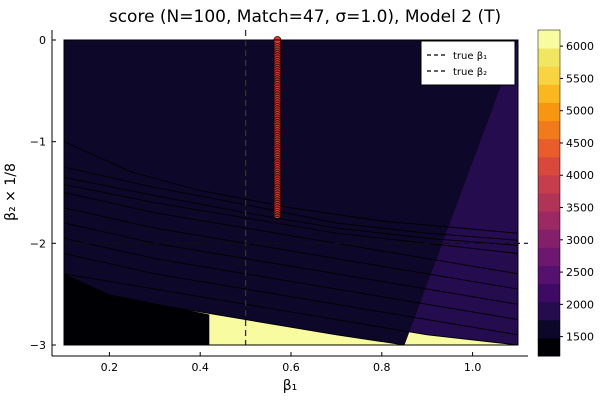 The image size is (600, 404). I want to click on y-tick-label: 0, so click(42, 40).